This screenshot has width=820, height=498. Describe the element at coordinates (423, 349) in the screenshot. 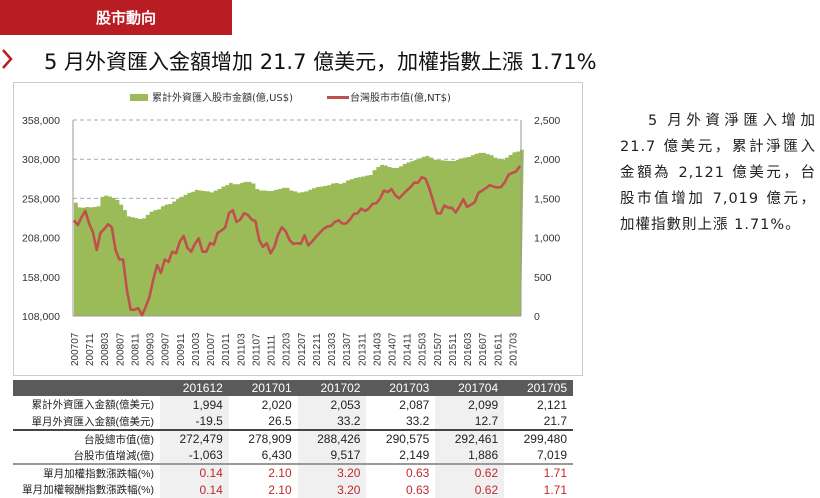

I see `x-tick-label: 201503` at that location.